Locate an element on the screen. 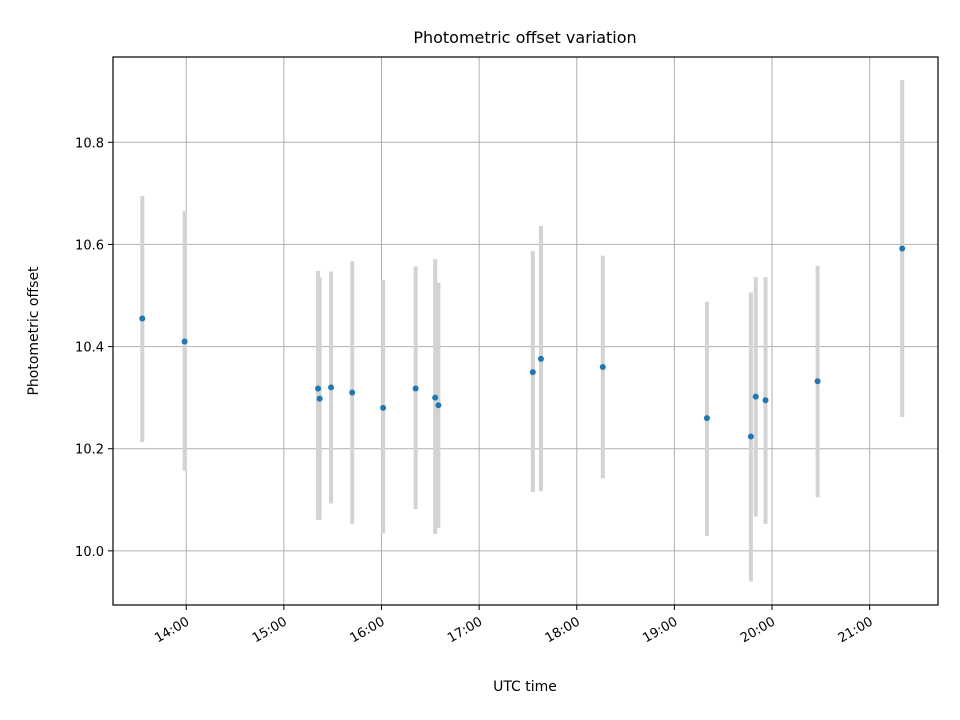 Image resolution: width=960 pixels, height=720 pixels. y-axis-ticks: 10.0 10.2 10.4 10.6 10.8 is located at coordinates (94, 348).